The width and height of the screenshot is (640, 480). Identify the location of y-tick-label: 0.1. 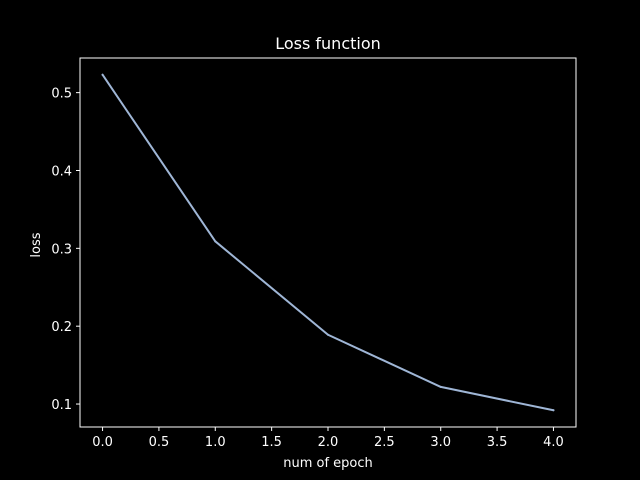
(61, 405).